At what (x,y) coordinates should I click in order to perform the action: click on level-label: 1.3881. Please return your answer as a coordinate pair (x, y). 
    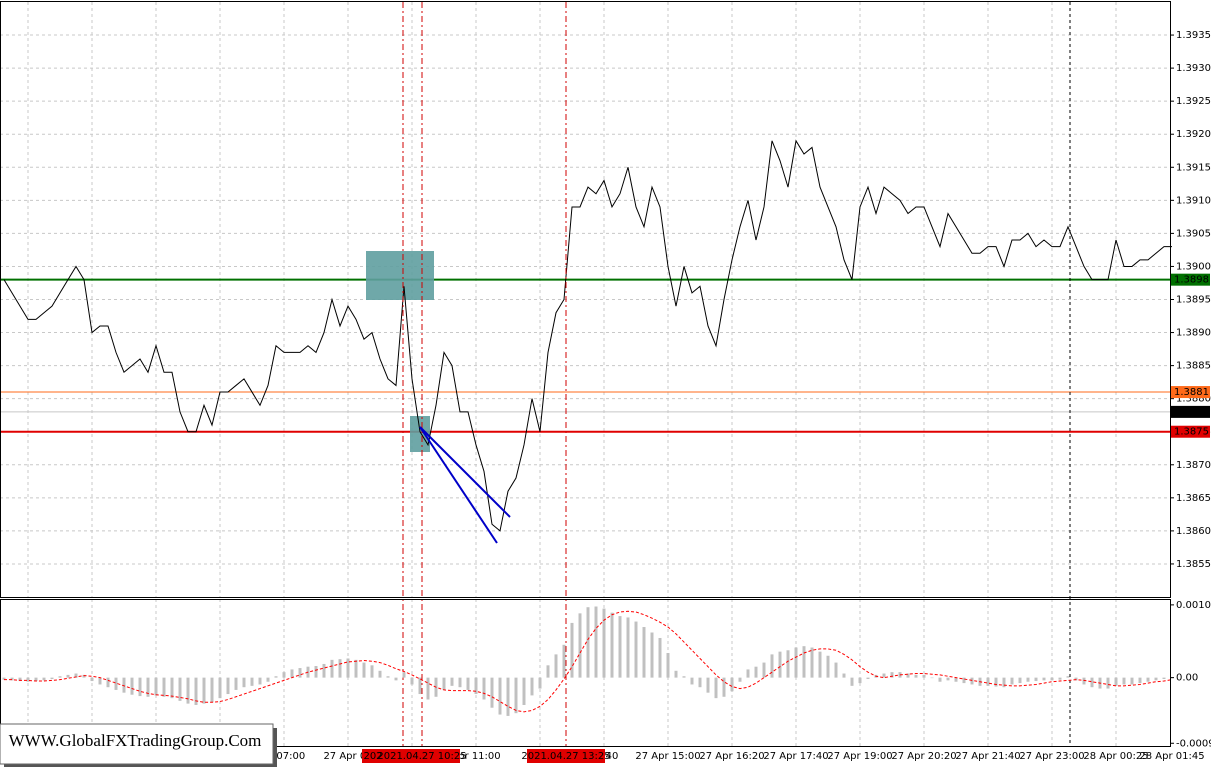
    Looking at the image, I should click on (1191, 392).